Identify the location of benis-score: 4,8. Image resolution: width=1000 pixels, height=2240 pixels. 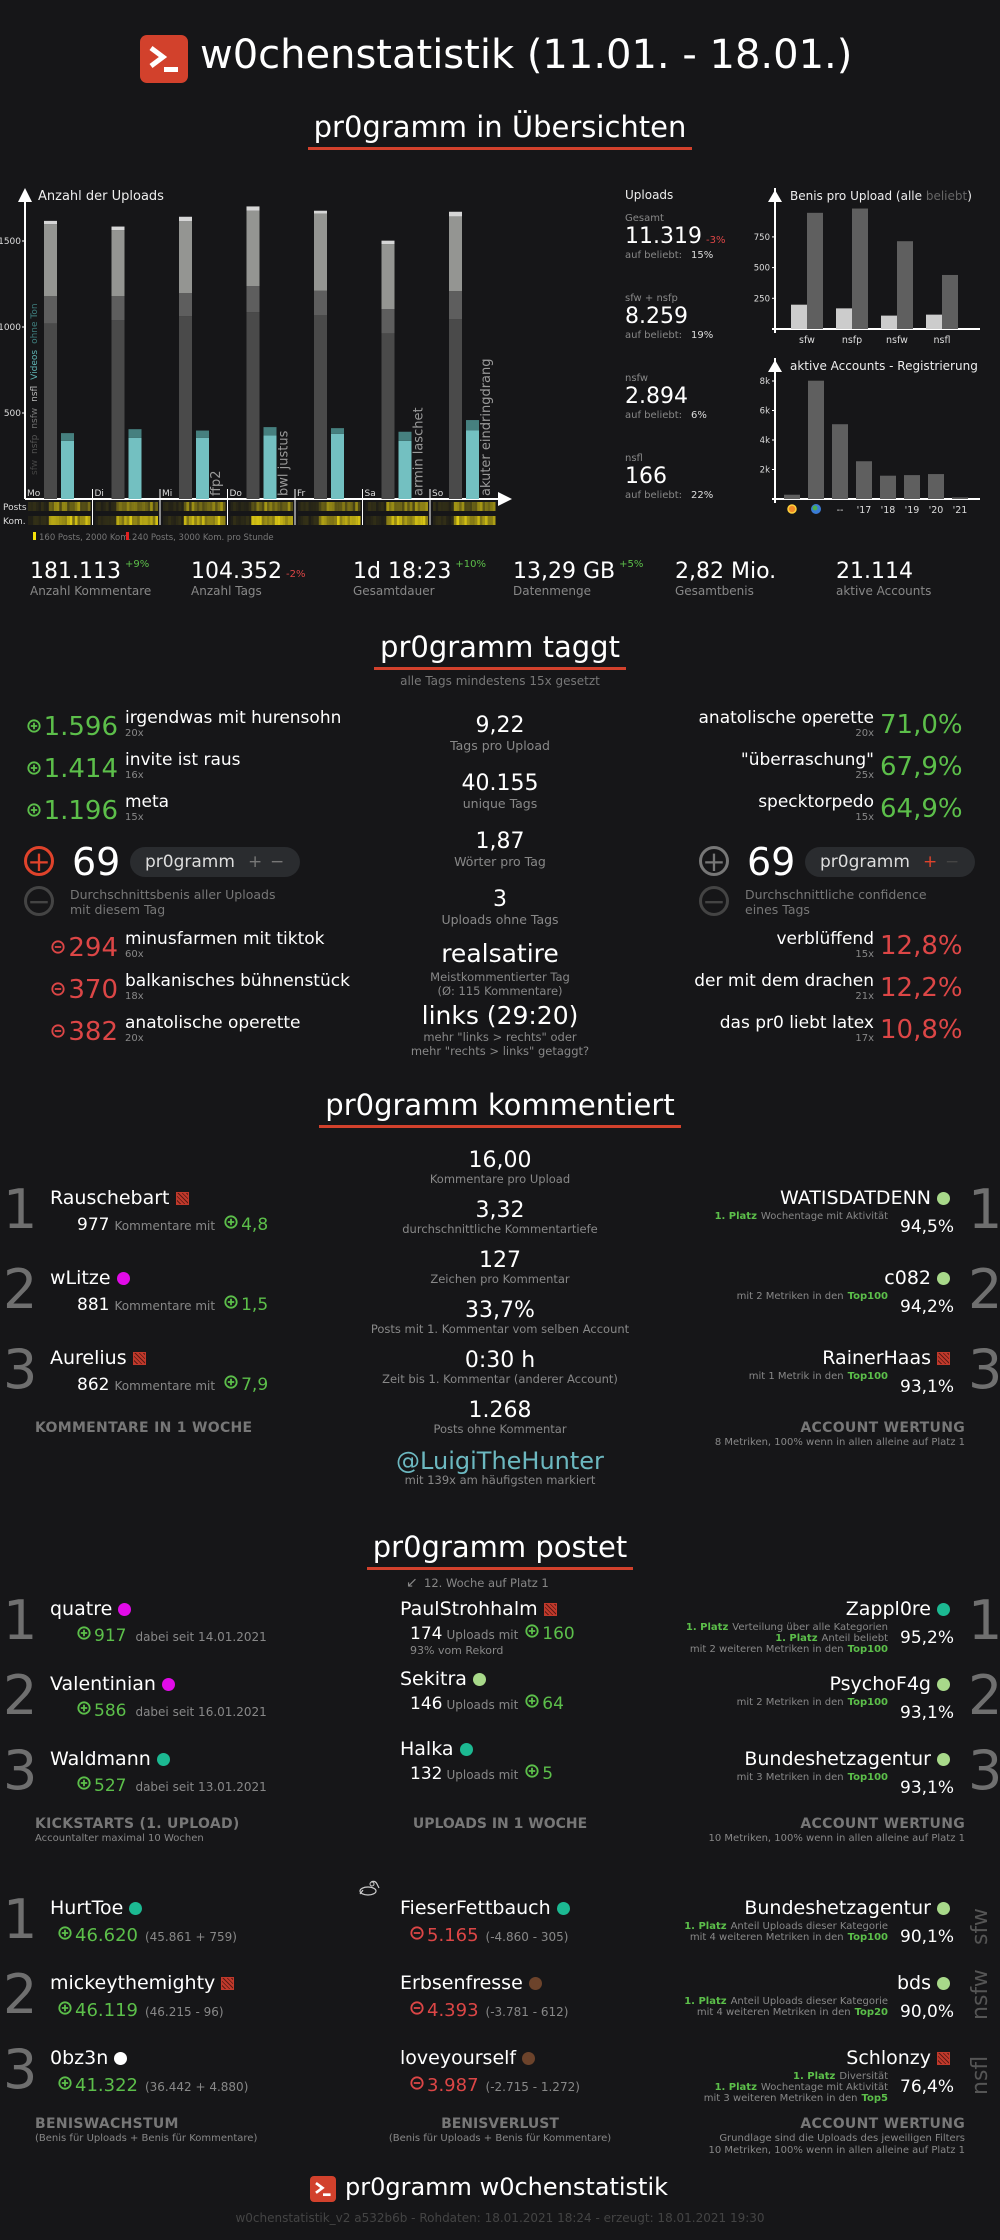
(246, 1225).